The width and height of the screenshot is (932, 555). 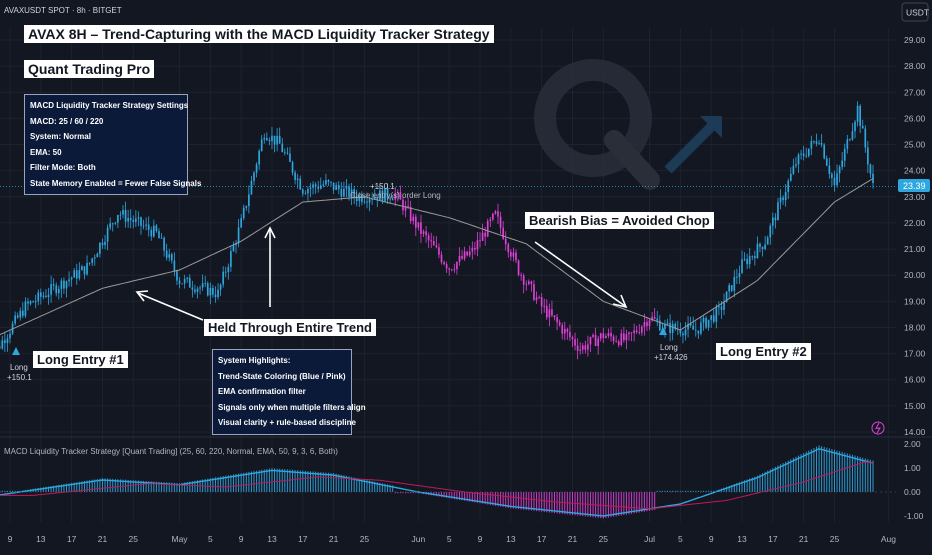 What do you see at coordinates (103, 539) in the screenshot?
I see `time-tick: 21` at bounding box center [103, 539].